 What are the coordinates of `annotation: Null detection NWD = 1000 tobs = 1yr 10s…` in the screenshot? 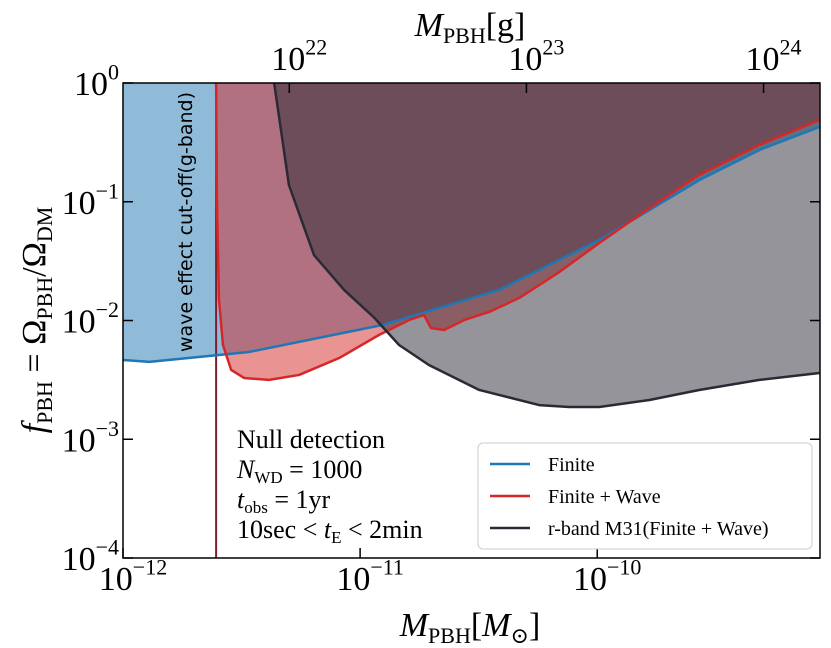 It's located at (329, 486).